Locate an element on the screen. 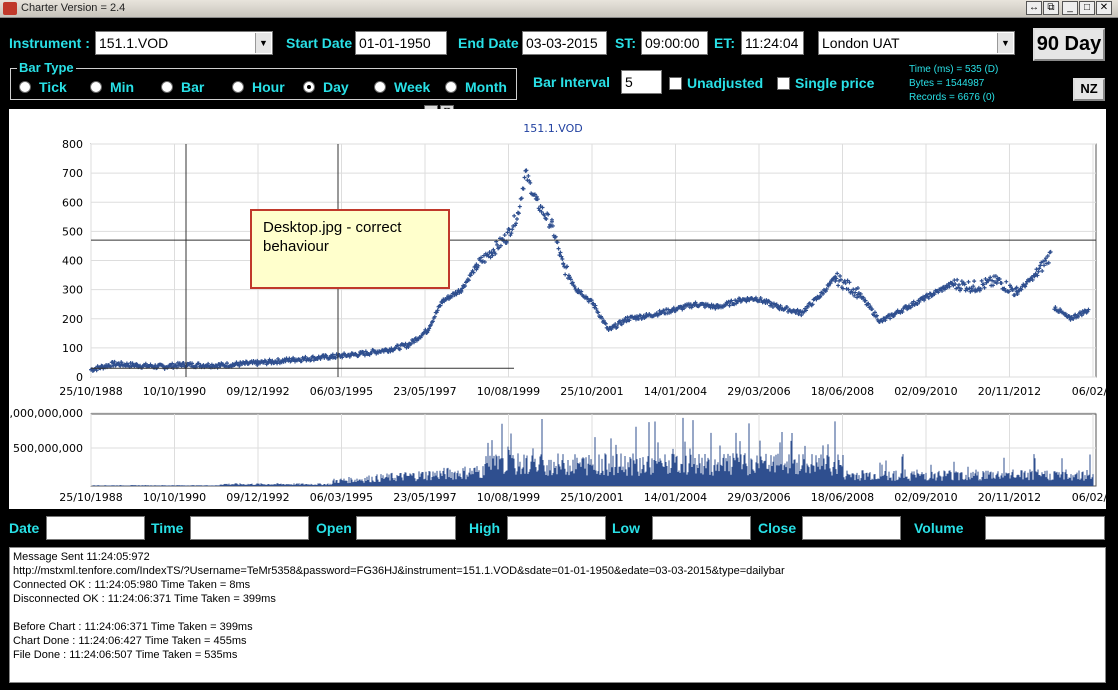 The height and width of the screenshot is (690, 1118). radio-label: Hour is located at coordinates (268, 87).